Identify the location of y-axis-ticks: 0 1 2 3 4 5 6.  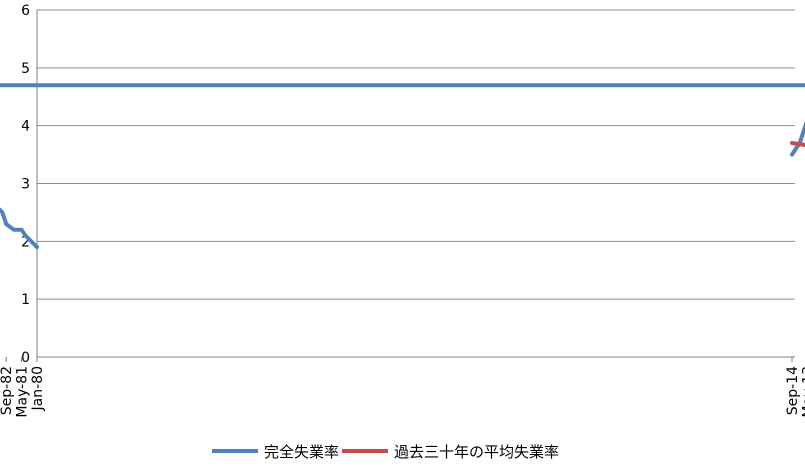
(25, 184).